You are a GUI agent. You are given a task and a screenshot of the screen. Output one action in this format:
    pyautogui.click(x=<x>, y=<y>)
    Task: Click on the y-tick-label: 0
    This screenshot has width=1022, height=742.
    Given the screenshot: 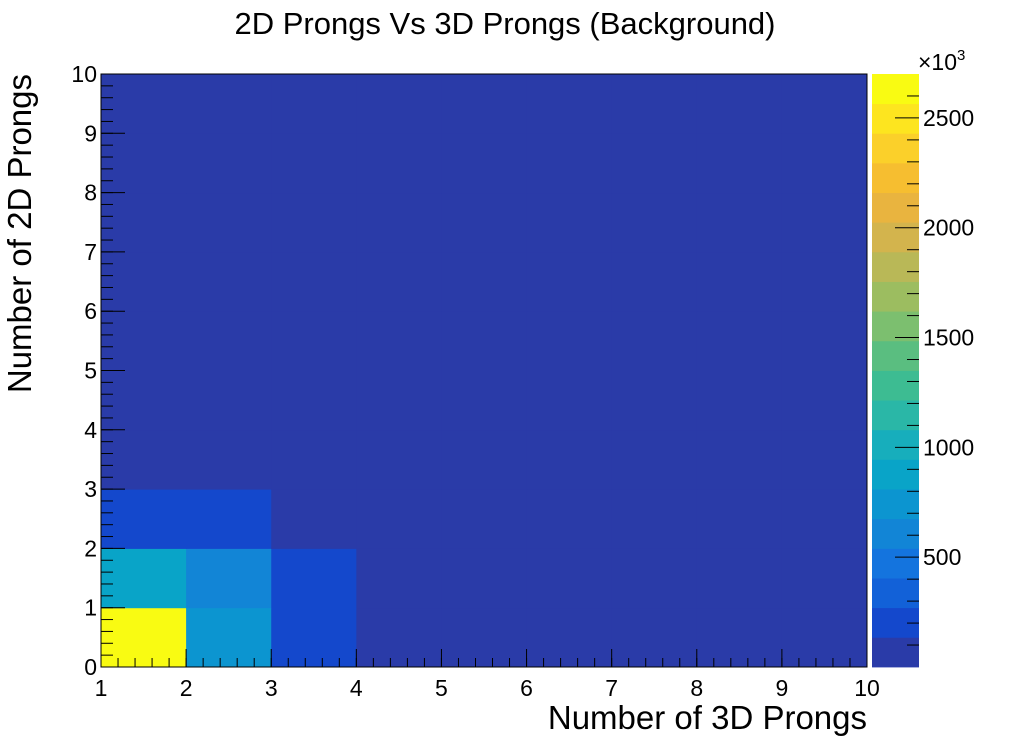 What is the action you would take?
    pyautogui.click(x=90, y=667)
    